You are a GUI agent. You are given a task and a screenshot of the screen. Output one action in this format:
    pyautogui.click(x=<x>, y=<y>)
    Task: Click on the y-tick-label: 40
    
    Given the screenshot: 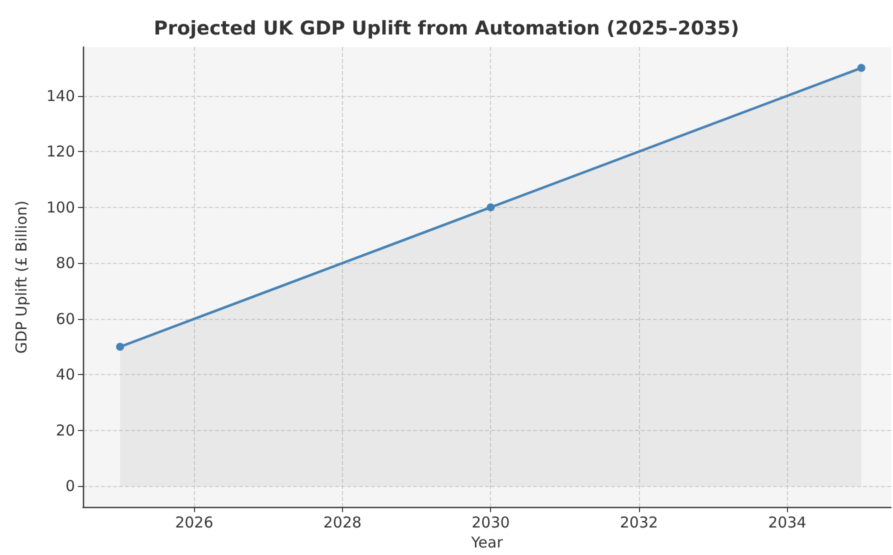 What is the action you would take?
    pyautogui.click(x=65, y=375)
    